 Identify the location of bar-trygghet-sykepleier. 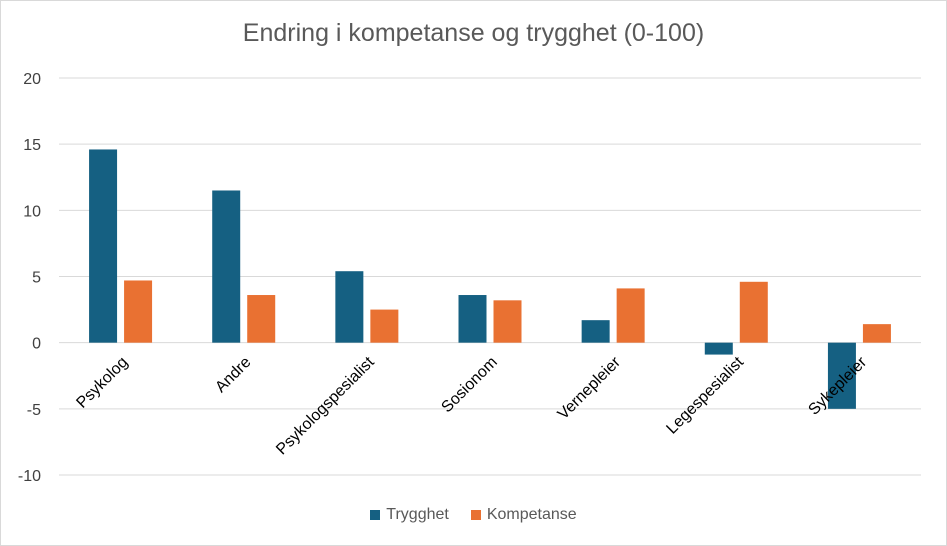
(841, 375).